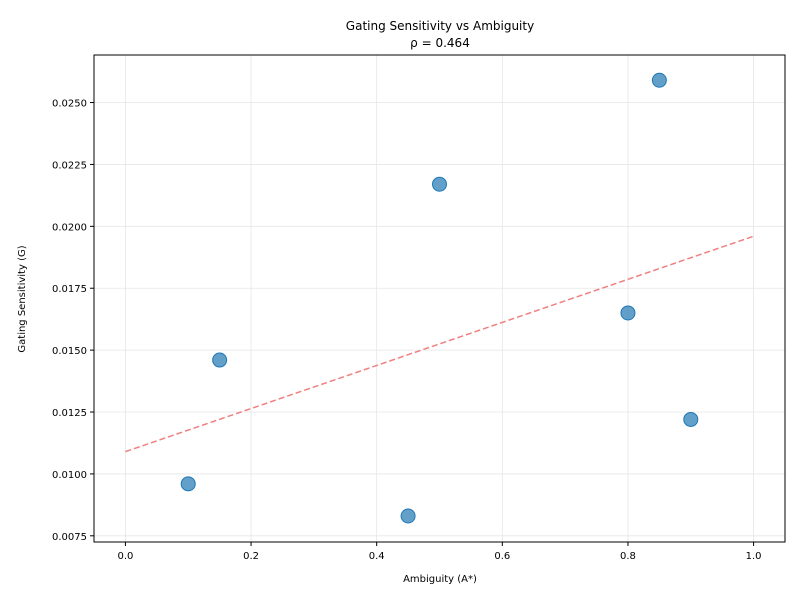  What do you see at coordinates (440, 26) in the screenshot?
I see `chart-title: Gating Sensitivity vs Ambiguity` at bounding box center [440, 26].